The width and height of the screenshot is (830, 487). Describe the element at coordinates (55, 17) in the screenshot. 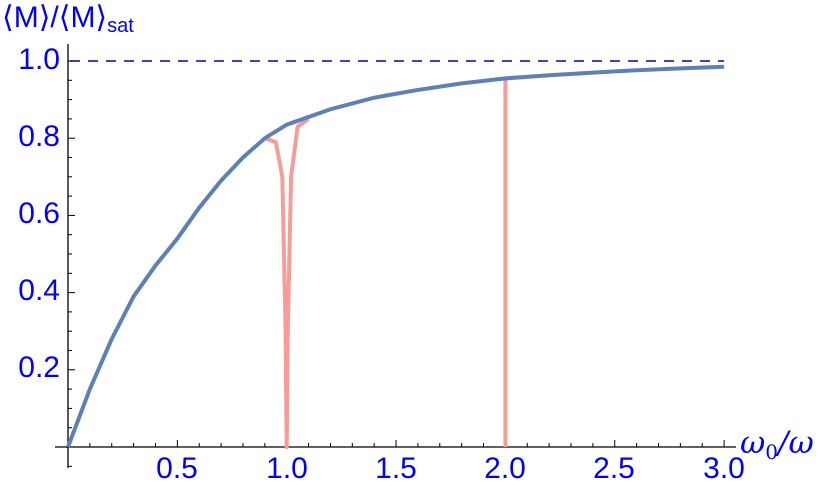

I see `y-axis-label-main: ⟨M⟩/⟨M⟩` at that location.